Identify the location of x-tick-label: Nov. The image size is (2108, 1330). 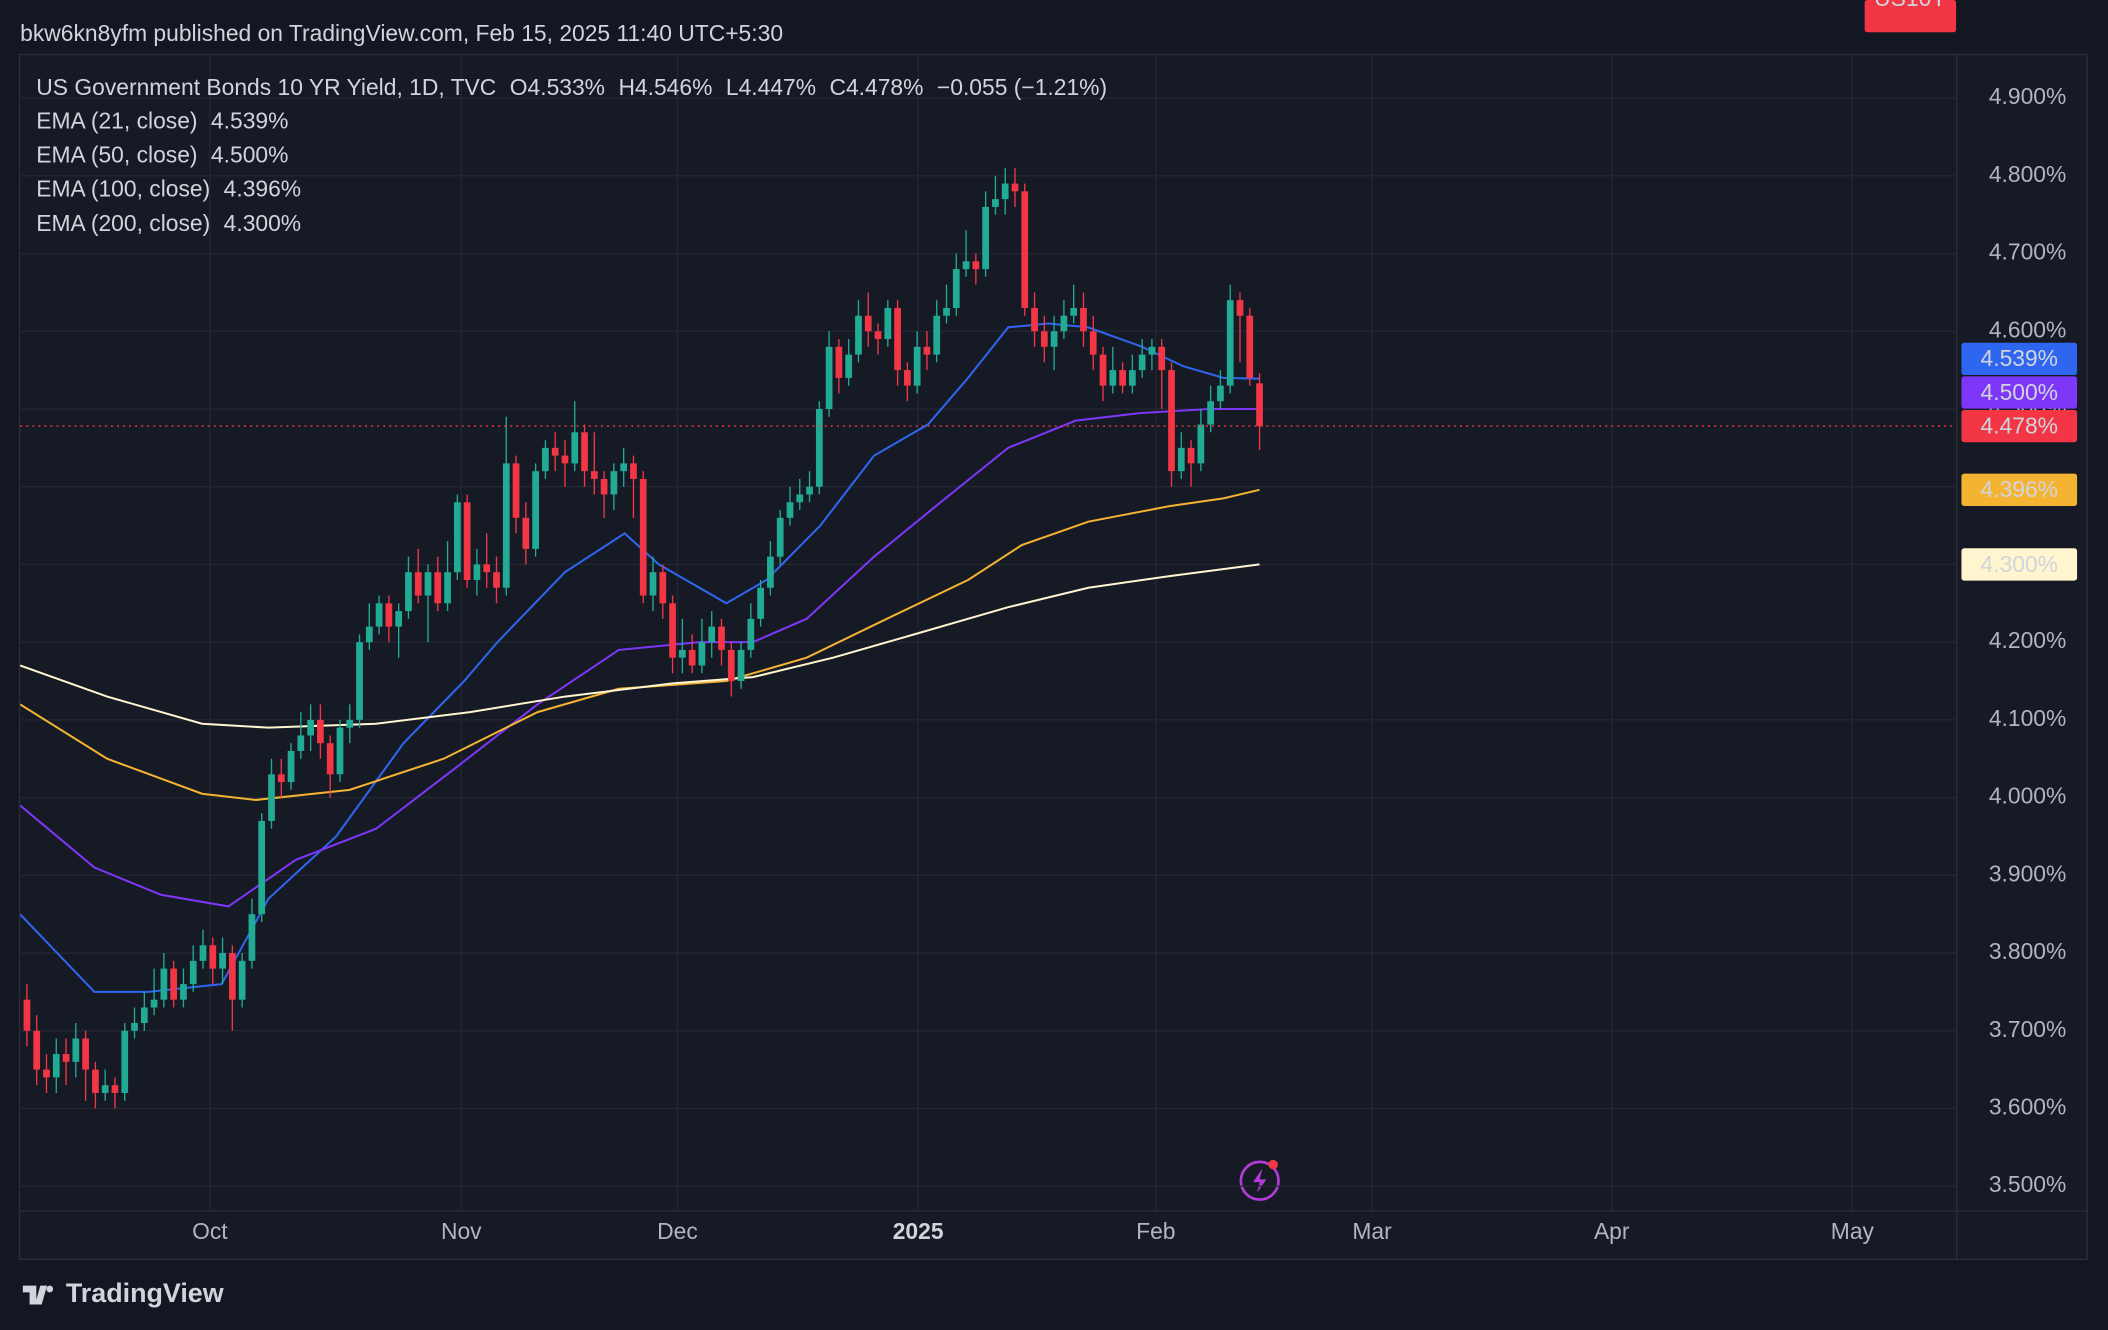
(461, 1231).